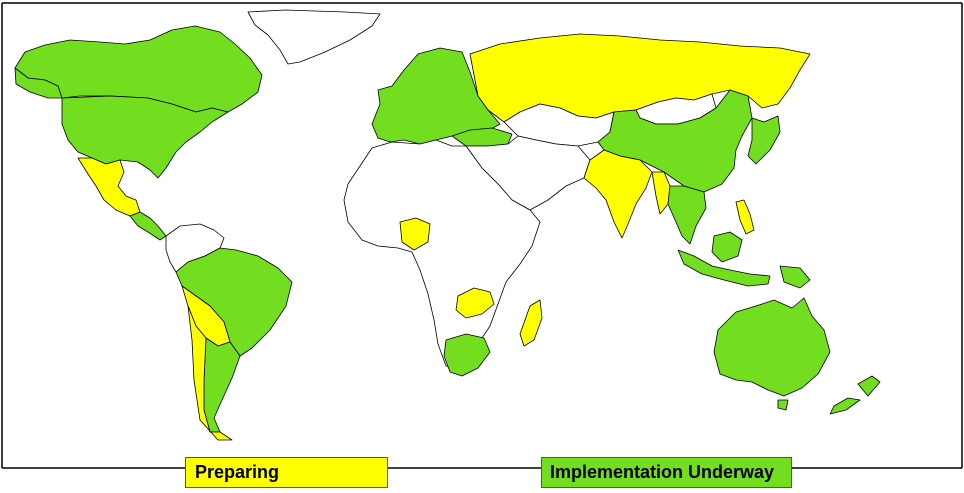  What do you see at coordinates (138, 69) in the screenshot?
I see `region-canada` at bounding box center [138, 69].